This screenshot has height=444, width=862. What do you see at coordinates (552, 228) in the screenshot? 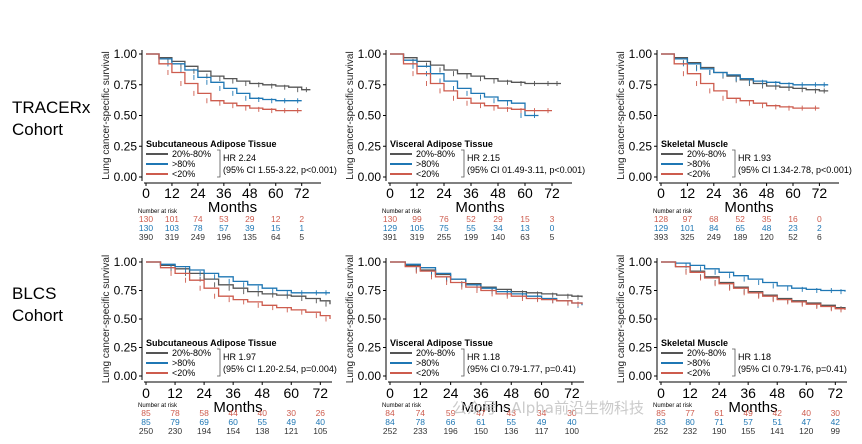
I see `risk-count-high: 0` at bounding box center [552, 228].